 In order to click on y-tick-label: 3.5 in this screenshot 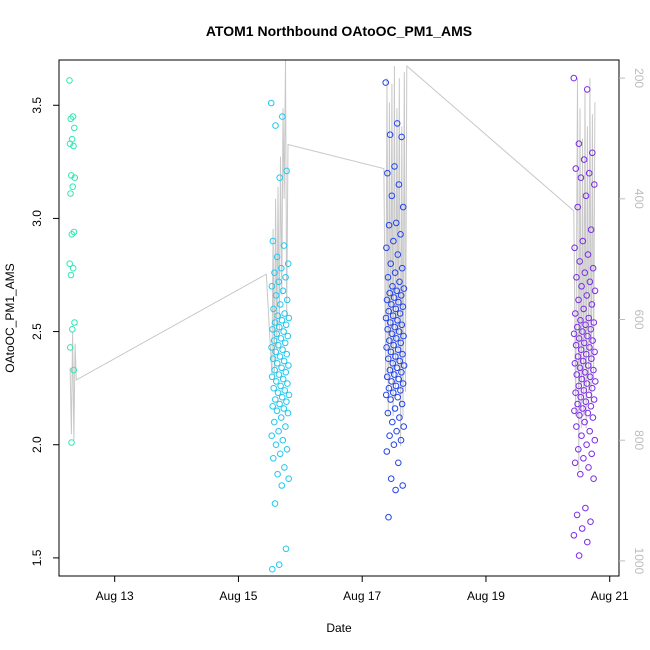, I will do `click(37, 105)`.